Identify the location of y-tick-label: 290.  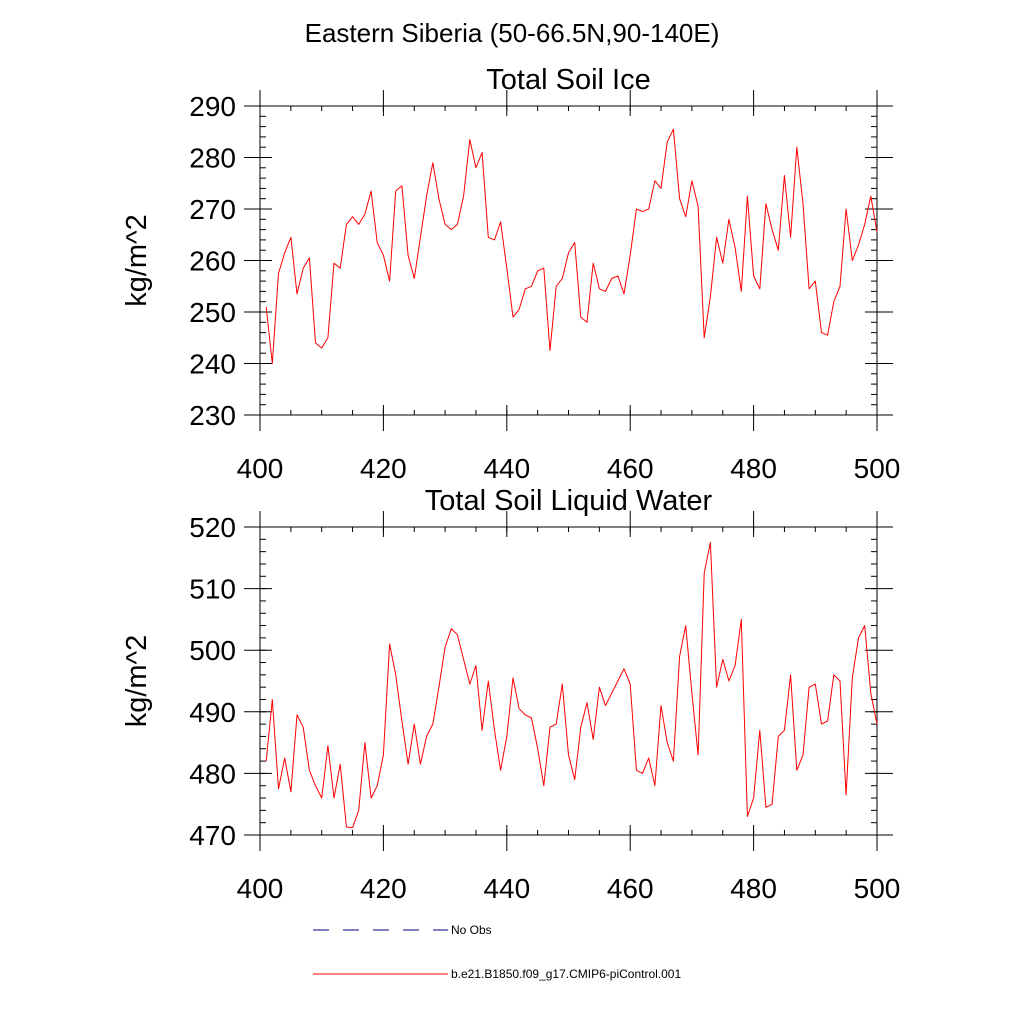
(212, 106).